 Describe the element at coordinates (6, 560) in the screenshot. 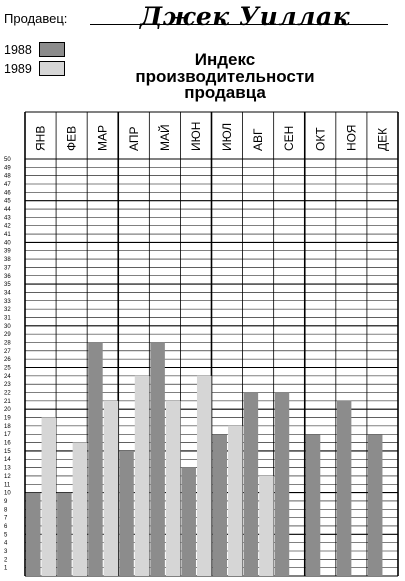

I see `y-tick-label: 2` at that location.